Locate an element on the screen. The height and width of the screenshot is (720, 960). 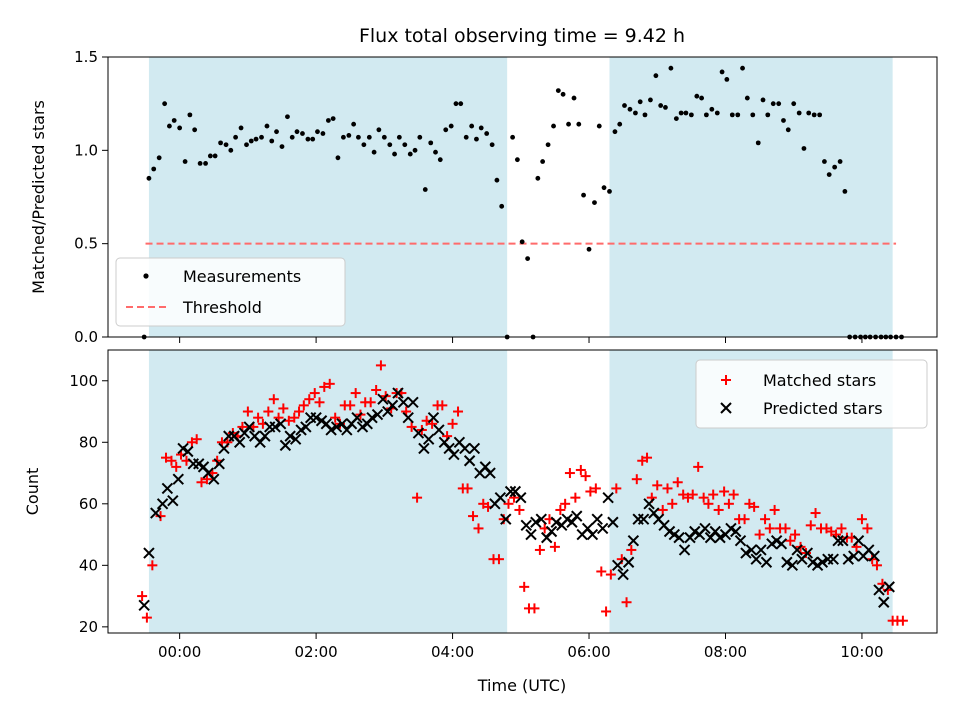
y-tick-label: 0.0 is located at coordinates (86, 337).